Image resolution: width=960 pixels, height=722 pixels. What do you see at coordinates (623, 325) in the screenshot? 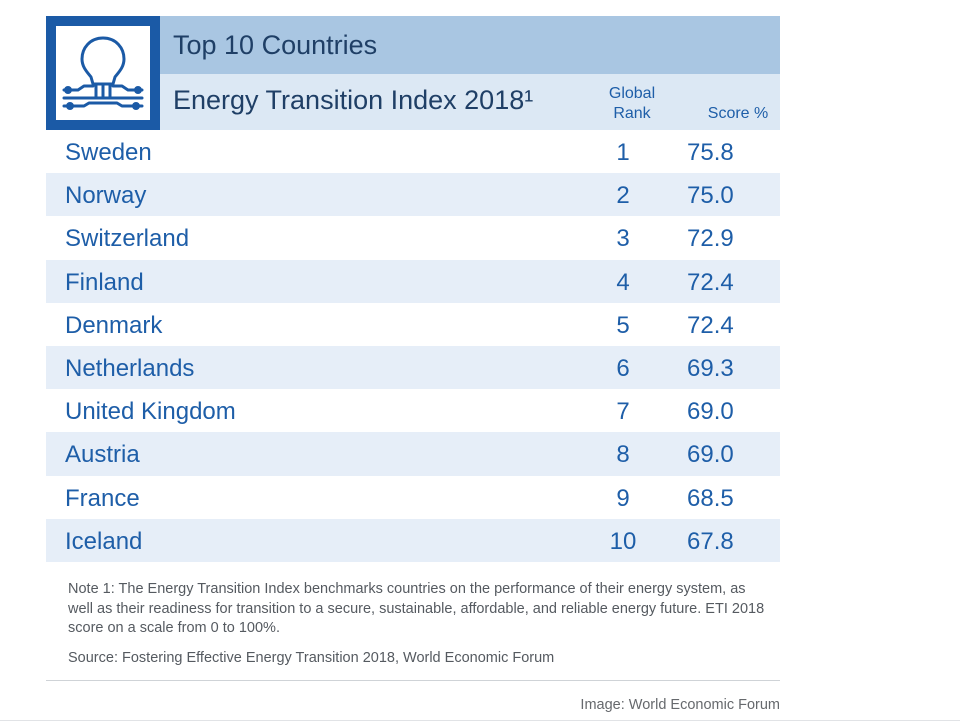
I see `rank-cell: 5` at bounding box center [623, 325].